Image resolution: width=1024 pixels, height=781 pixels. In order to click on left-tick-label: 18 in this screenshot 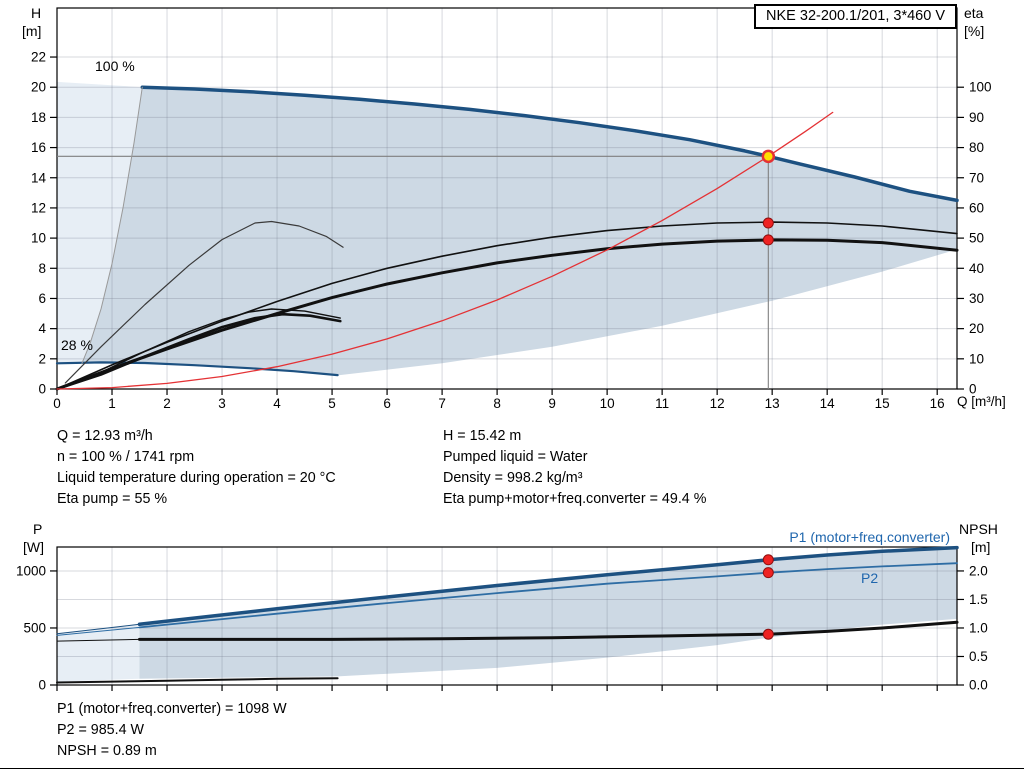, I will do `click(38, 117)`.